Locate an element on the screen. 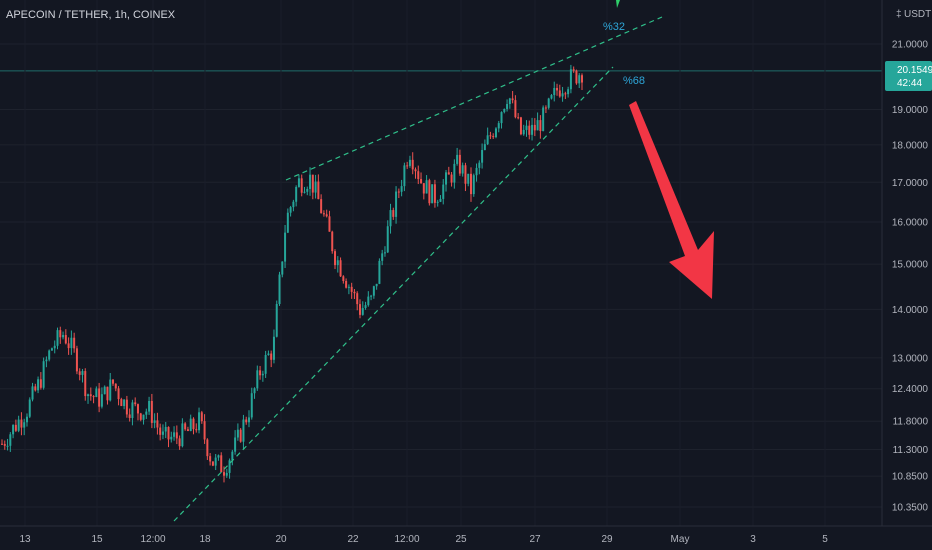 The image size is (932, 550). y-tick-label: 13.0000 is located at coordinates (910, 358).